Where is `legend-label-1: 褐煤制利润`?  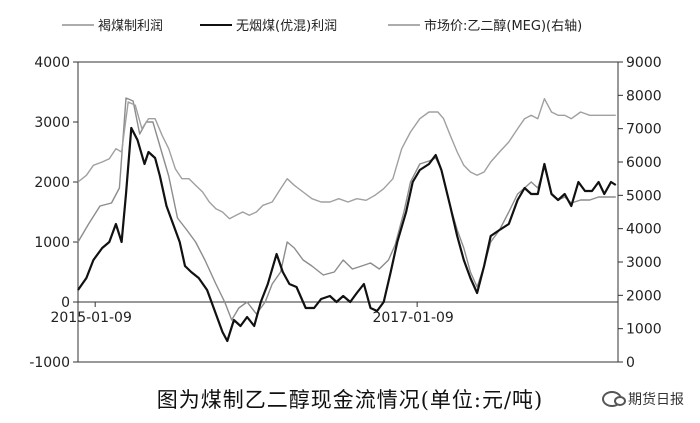
legend-label-1: 褐煤制利润 is located at coordinates (130, 26).